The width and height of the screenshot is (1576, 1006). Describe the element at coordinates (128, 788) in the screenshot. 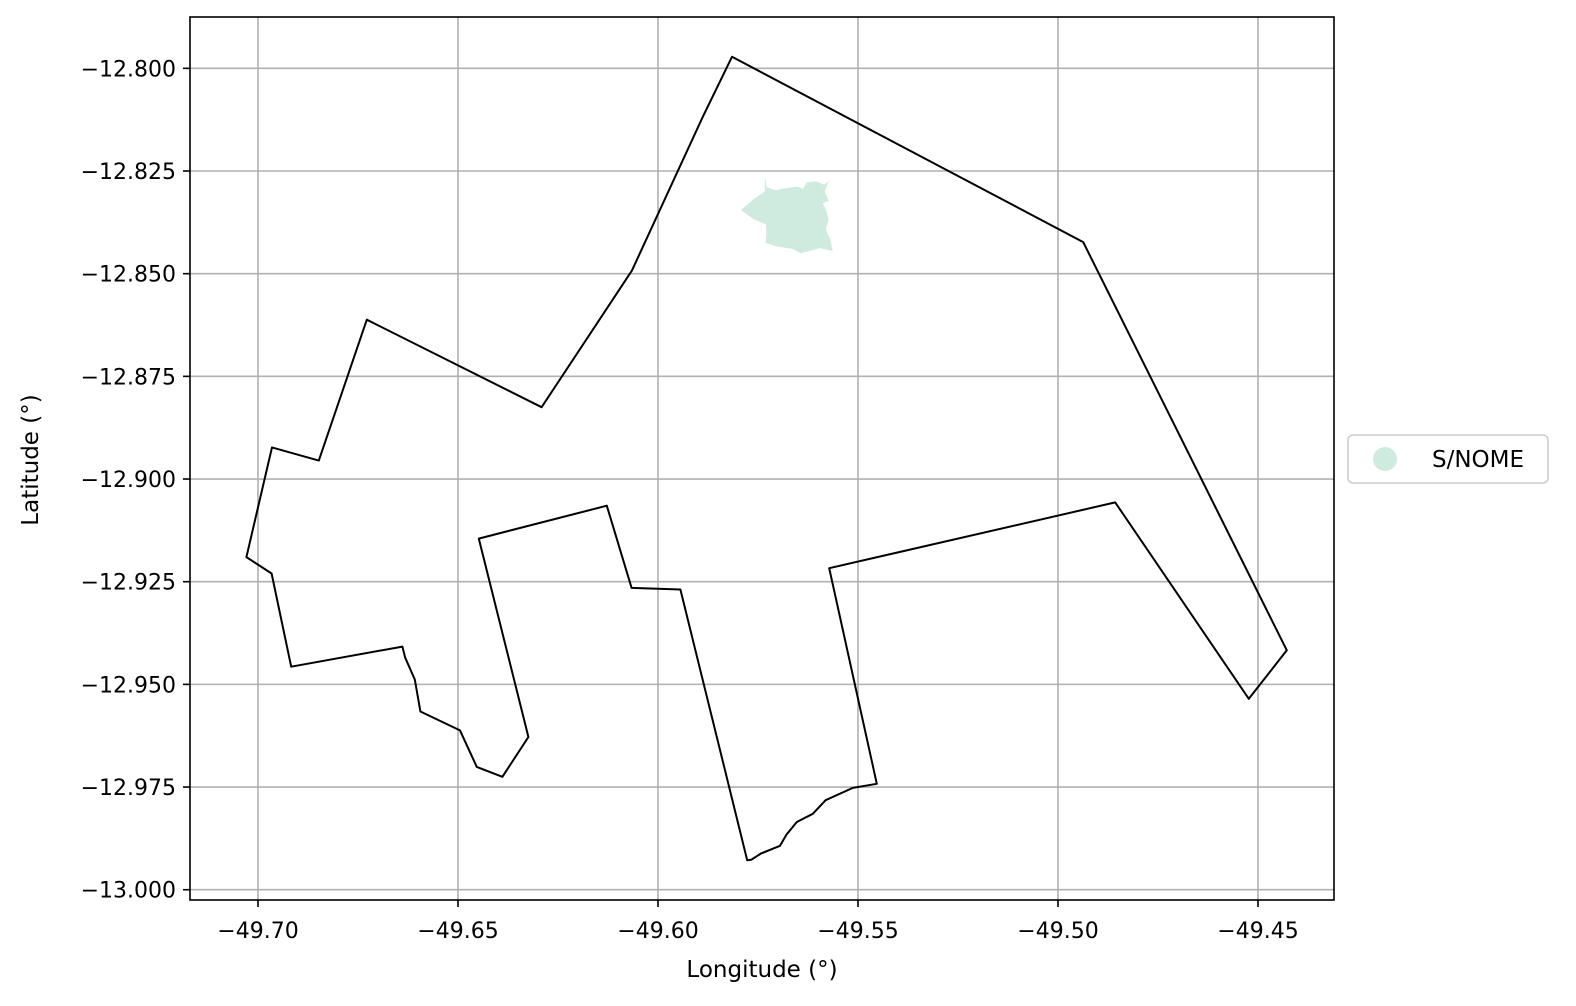

I see `y-tick-label: −12.975` at that location.